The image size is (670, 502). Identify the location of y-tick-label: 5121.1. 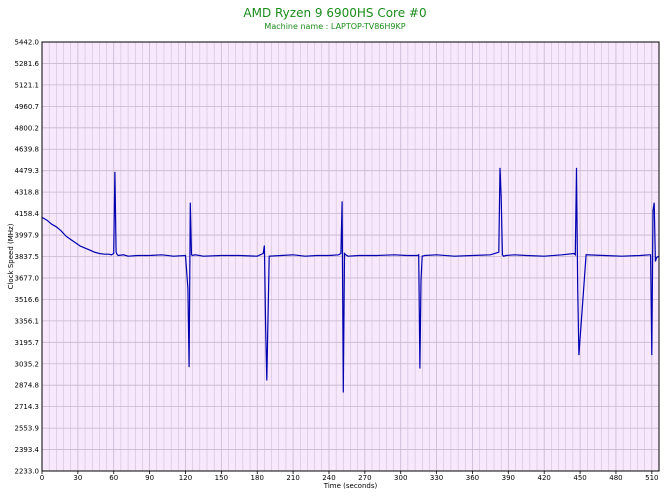
(27, 85).